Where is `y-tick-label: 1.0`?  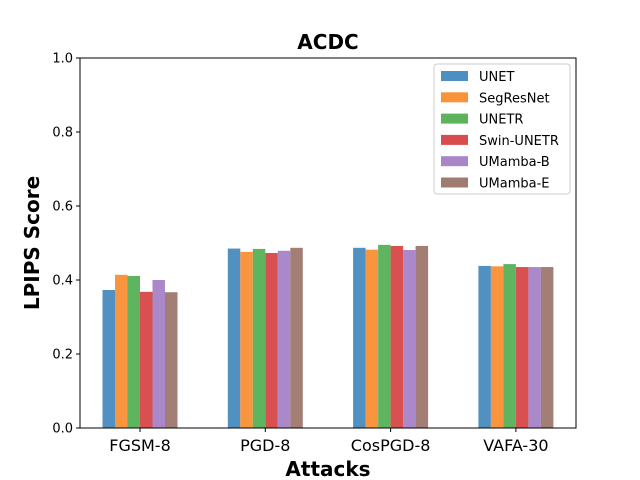 y-tick-label: 1.0 is located at coordinates (62, 59).